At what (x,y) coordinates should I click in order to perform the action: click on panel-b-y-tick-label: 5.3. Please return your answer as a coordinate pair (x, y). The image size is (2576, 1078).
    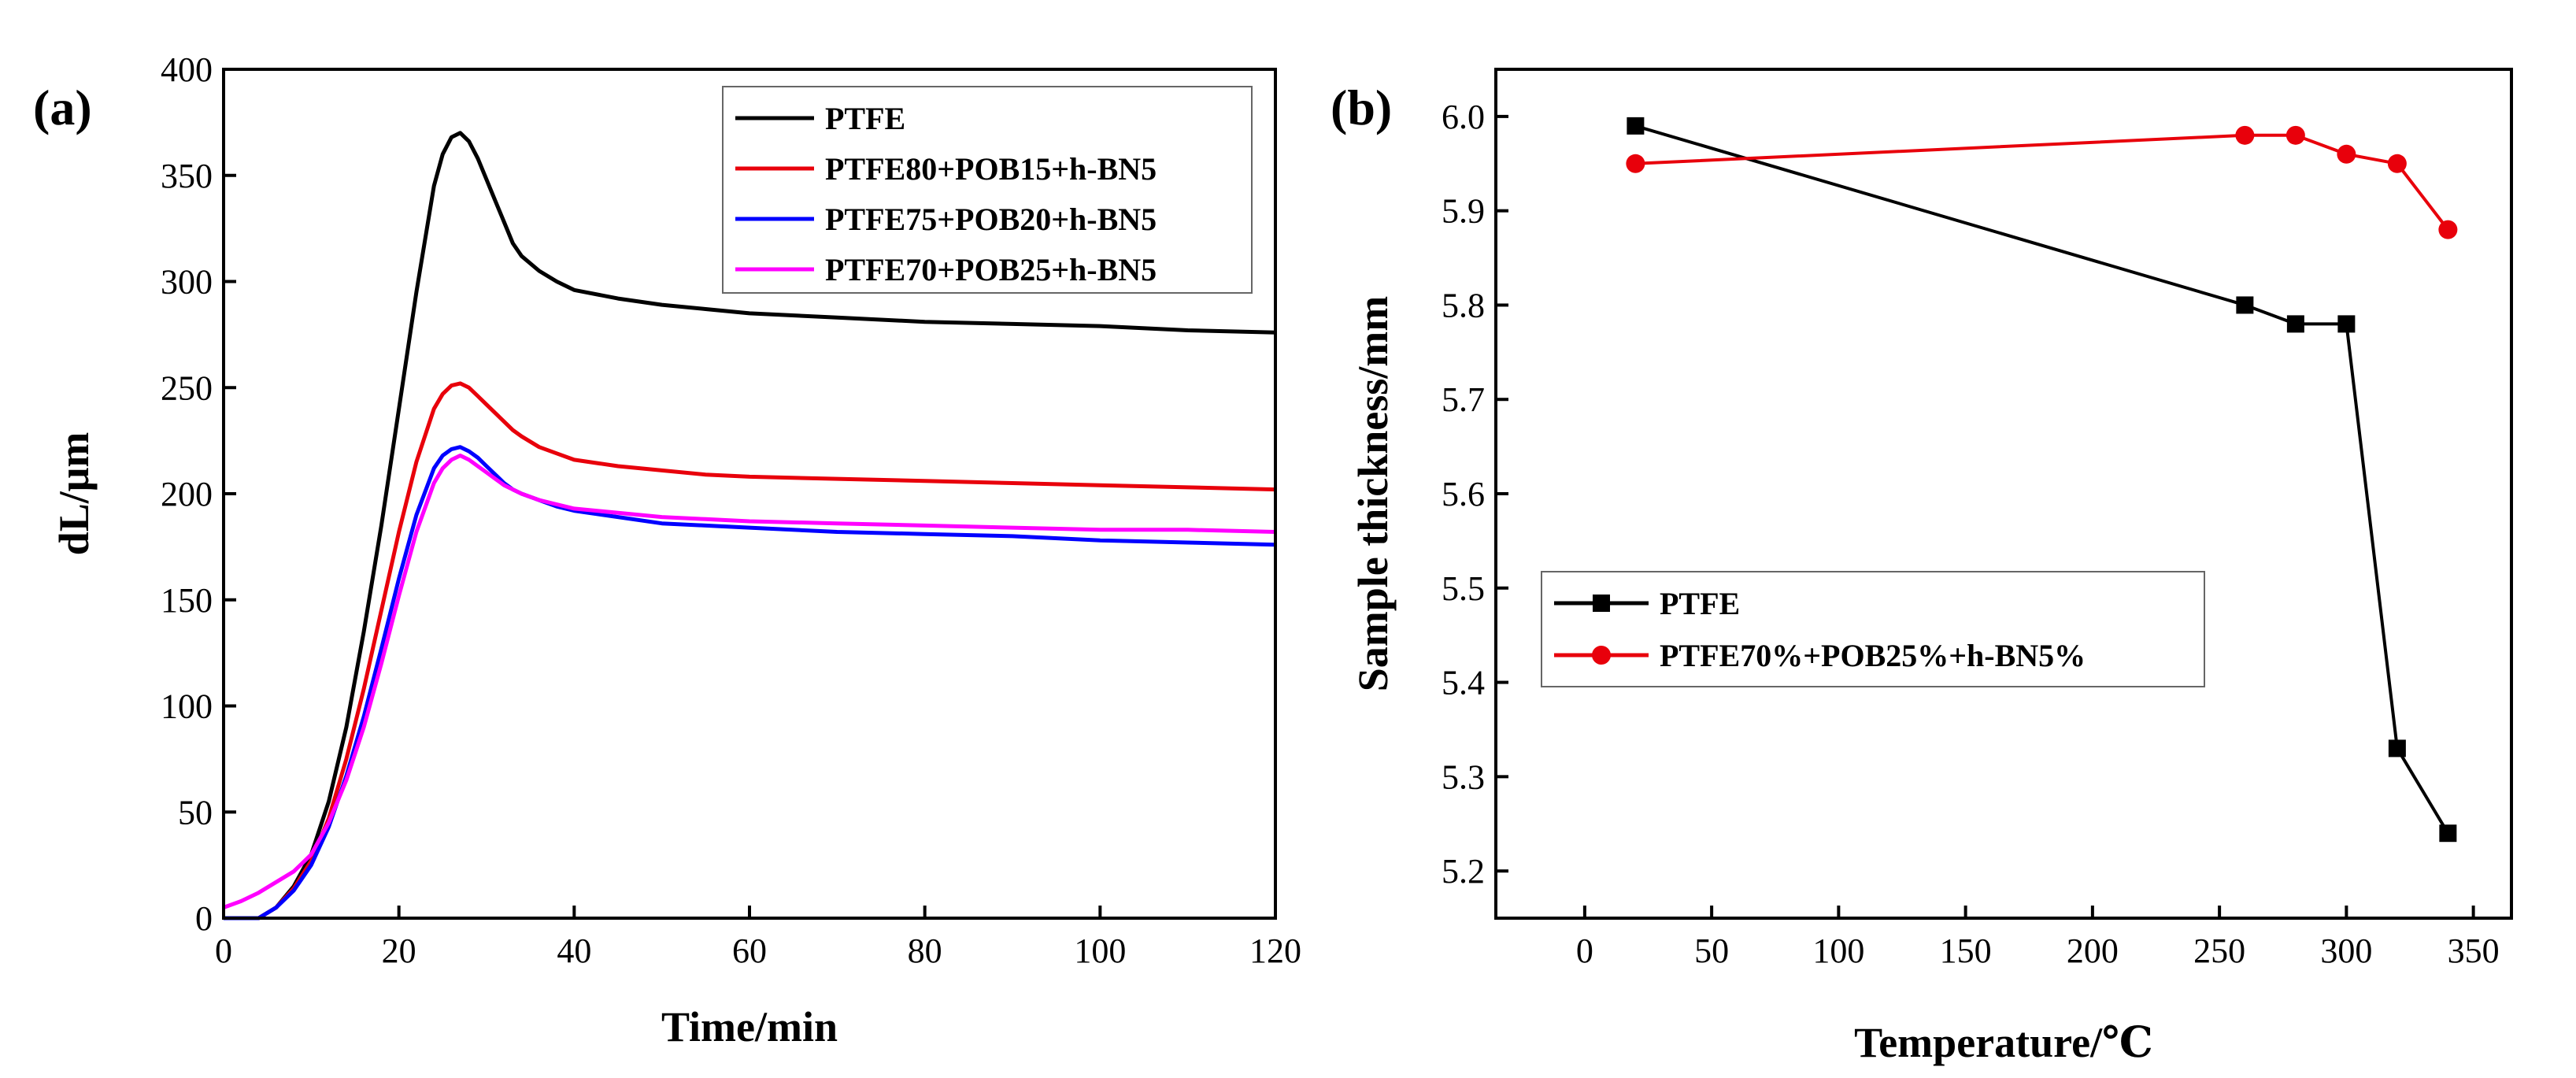
    Looking at the image, I should click on (1463, 777).